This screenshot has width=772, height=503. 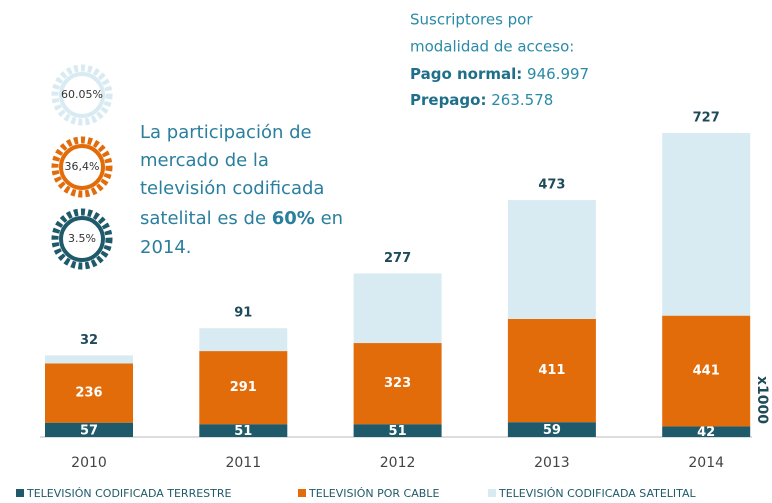 I want to click on data-label: 441, so click(x=706, y=371).